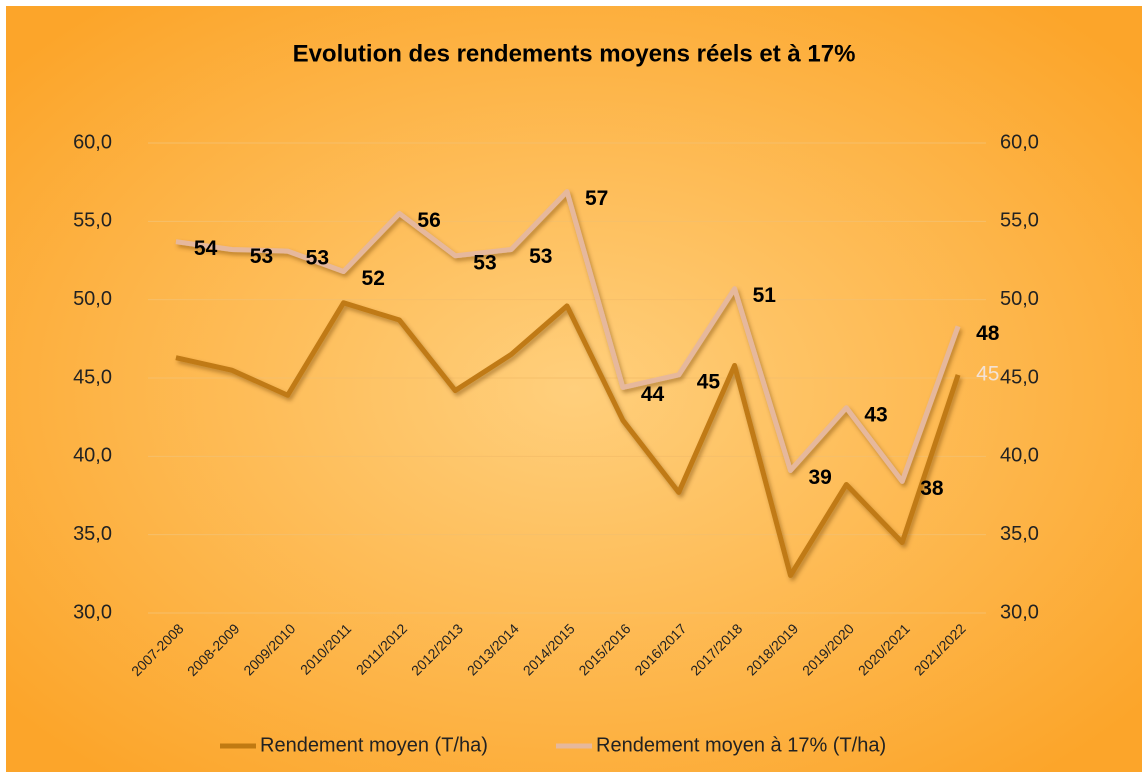  I want to click on data-label: 44, so click(653, 394).